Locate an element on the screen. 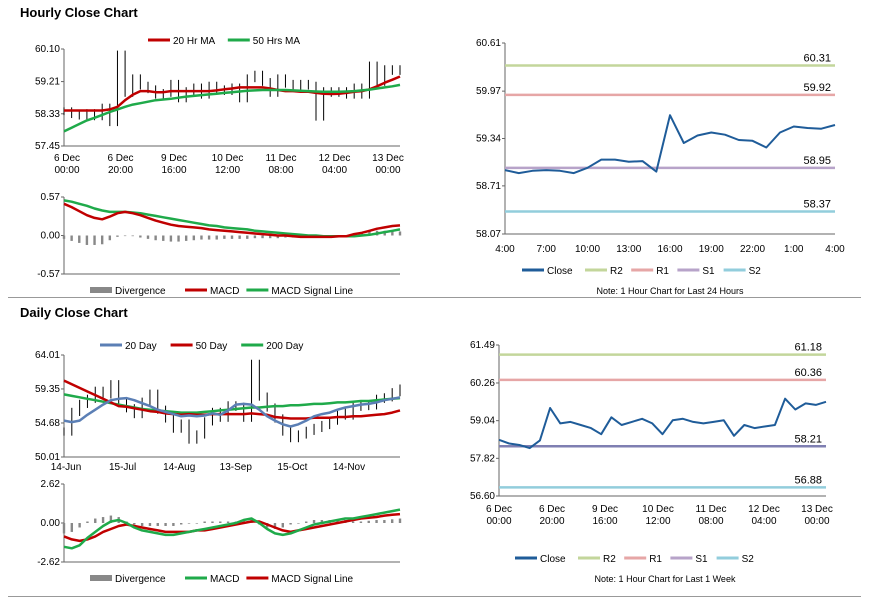 The height and width of the screenshot is (601, 873). daily-price-x-tick: 14-Jun is located at coordinates (66, 467).